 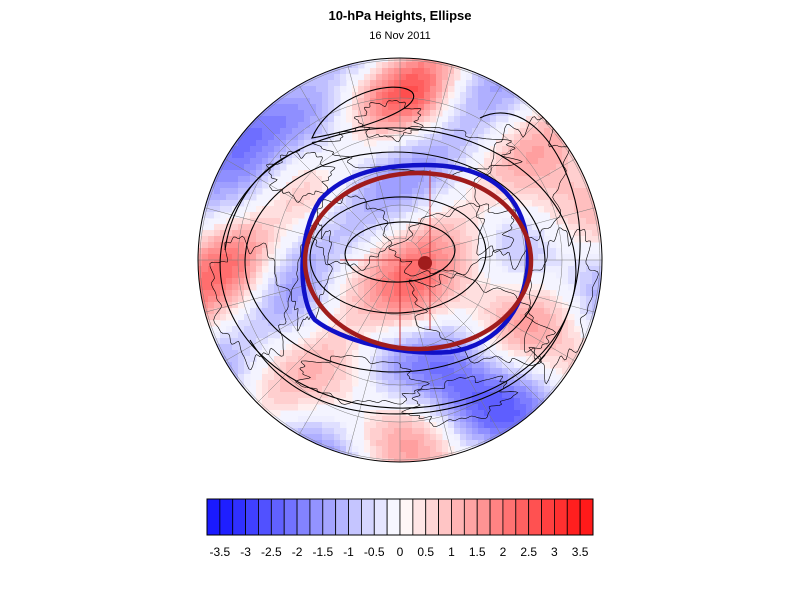 What do you see at coordinates (451, 552) in the screenshot?
I see `colorbar-tick-label: 1` at bounding box center [451, 552].